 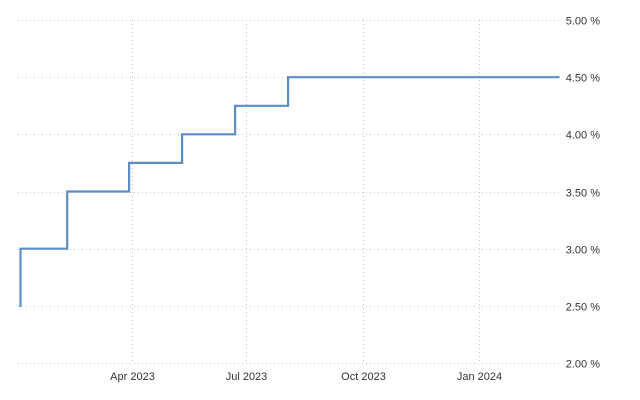 I want to click on x-tick-label: Jan 2024, so click(x=479, y=377).